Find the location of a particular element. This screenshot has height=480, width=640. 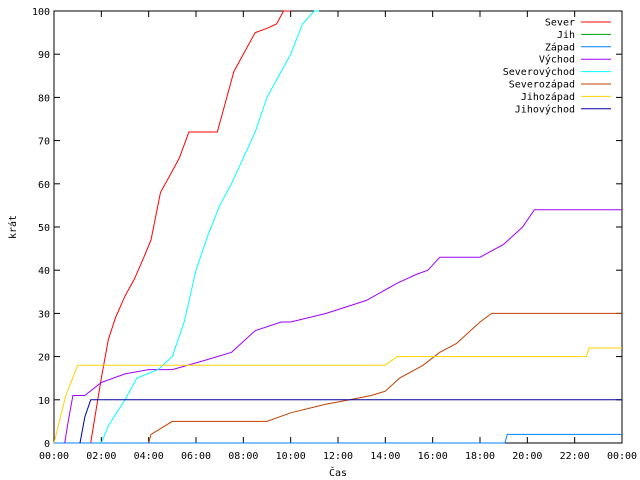

y-tick-label: 90 is located at coordinates (44, 55).